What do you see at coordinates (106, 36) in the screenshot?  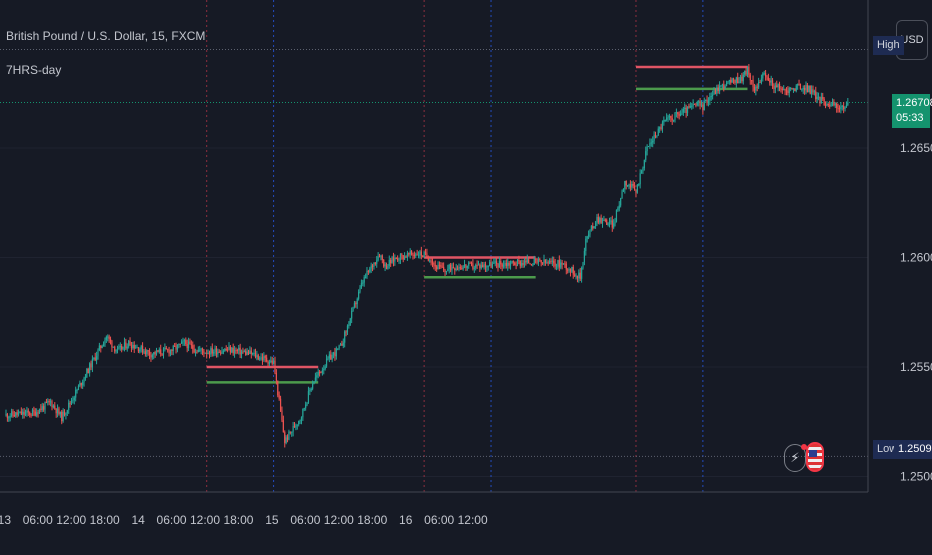 I see `symbol-title: British Pound / U.S. Dollar, 15, FXCM` at bounding box center [106, 36].